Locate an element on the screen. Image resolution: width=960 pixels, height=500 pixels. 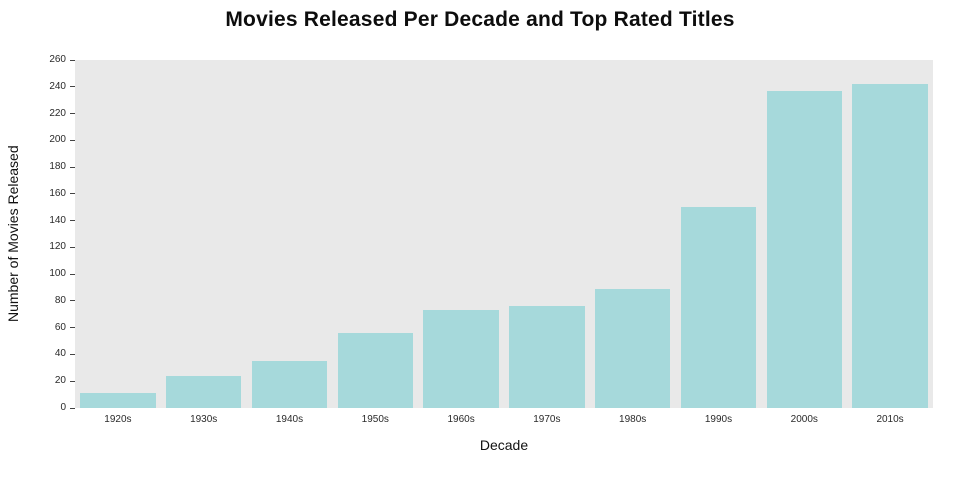
x-tick-label: 1960s is located at coordinates (461, 419).